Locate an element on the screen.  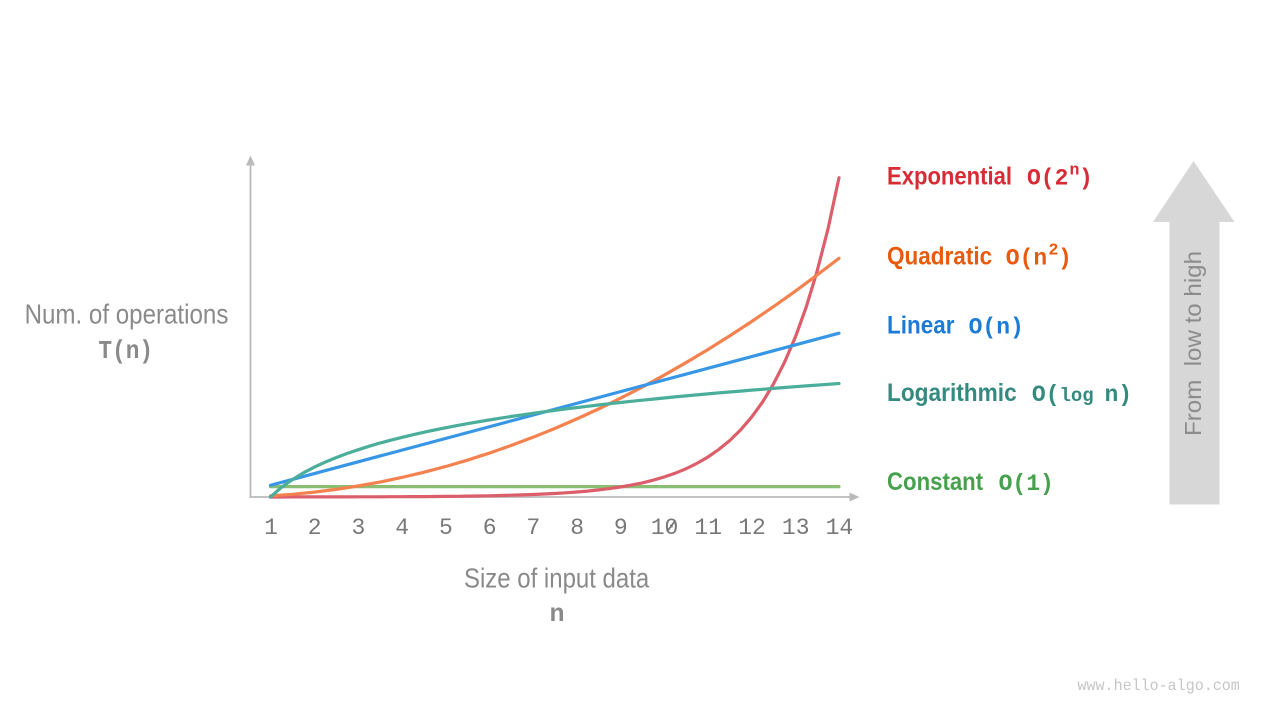
svg-text: log is located at coordinates (1077, 396).